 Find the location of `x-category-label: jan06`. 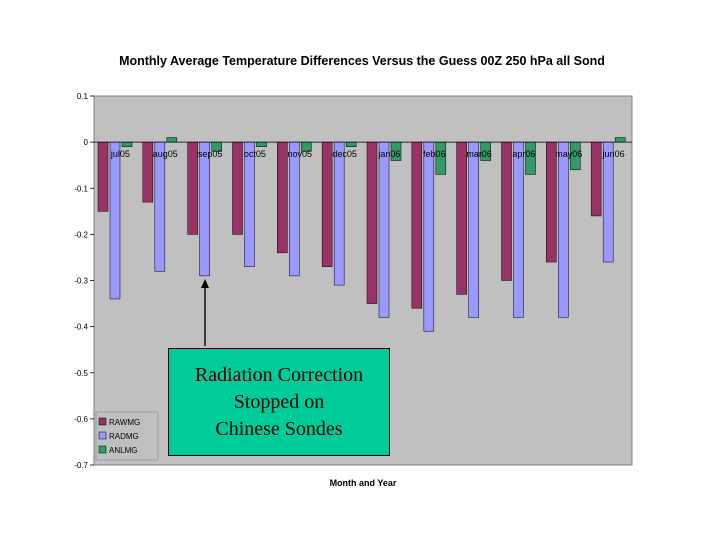

x-category-label: jan06 is located at coordinates (388, 154).